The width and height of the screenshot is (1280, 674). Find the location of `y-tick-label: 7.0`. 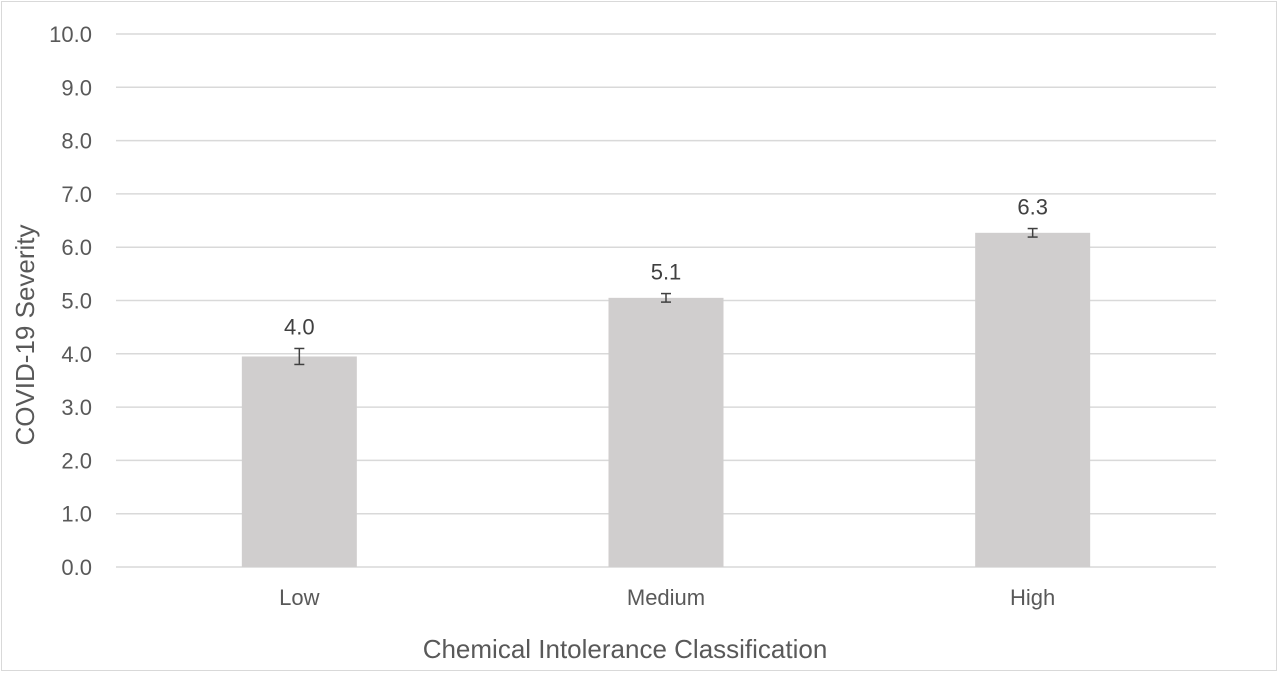

y-tick-label: 7.0 is located at coordinates (76, 194).